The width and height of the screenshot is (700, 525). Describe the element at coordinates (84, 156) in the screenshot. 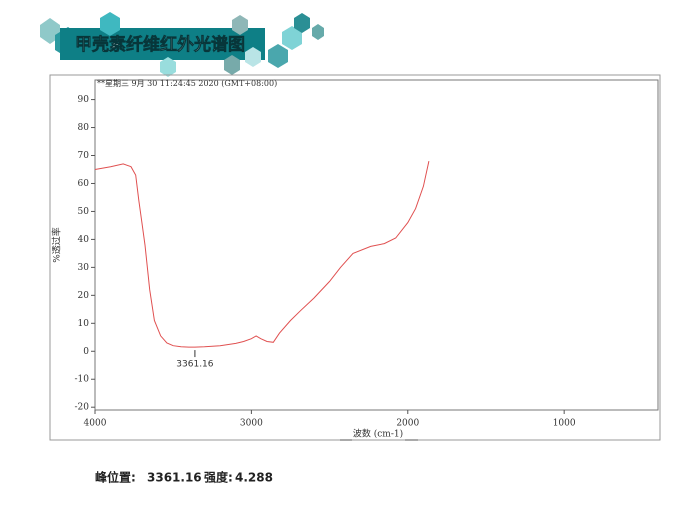

I see `y-tick-label: 70` at that location.